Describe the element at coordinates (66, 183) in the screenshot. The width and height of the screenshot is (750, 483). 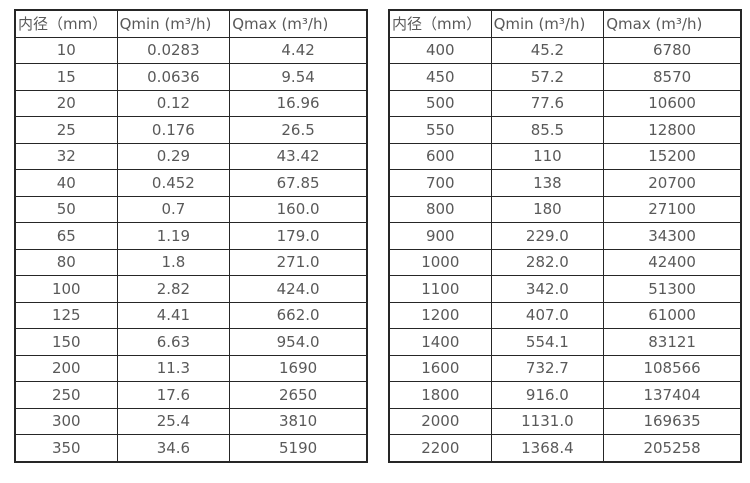
I see `table-cell: 40` at that location.